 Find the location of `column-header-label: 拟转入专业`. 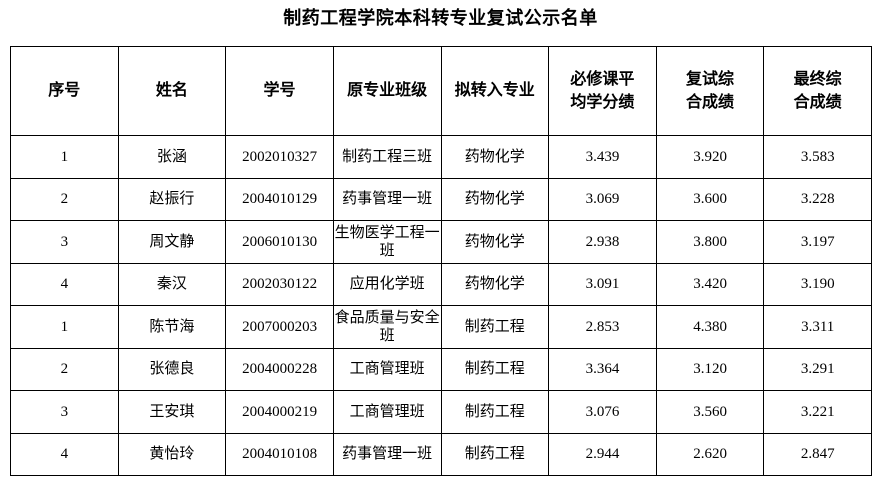

column-header-label: 拟转入专业 is located at coordinates (494, 91).